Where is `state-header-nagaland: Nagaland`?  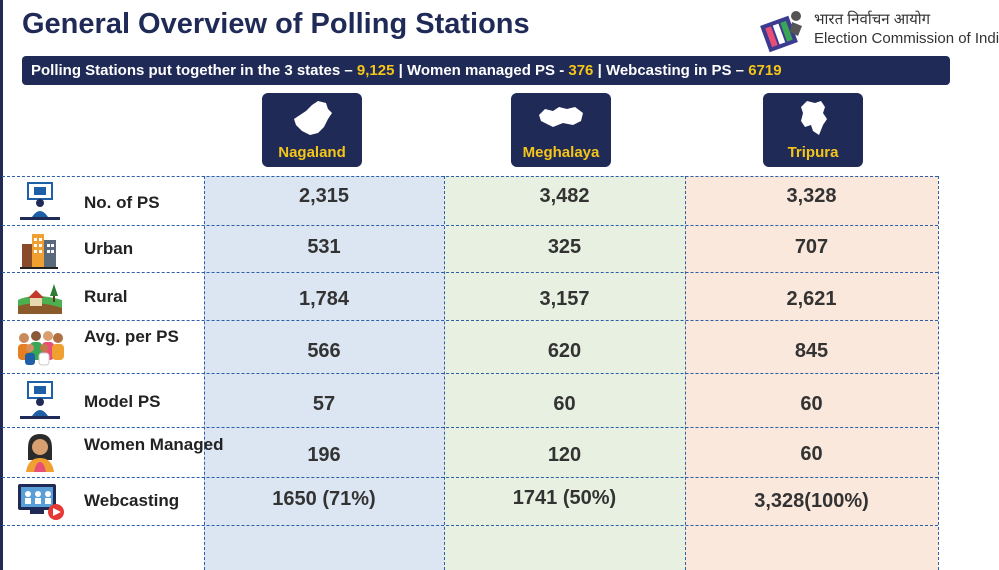
state-header-nagaland: Nagaland is located at coordinates (312, 130).